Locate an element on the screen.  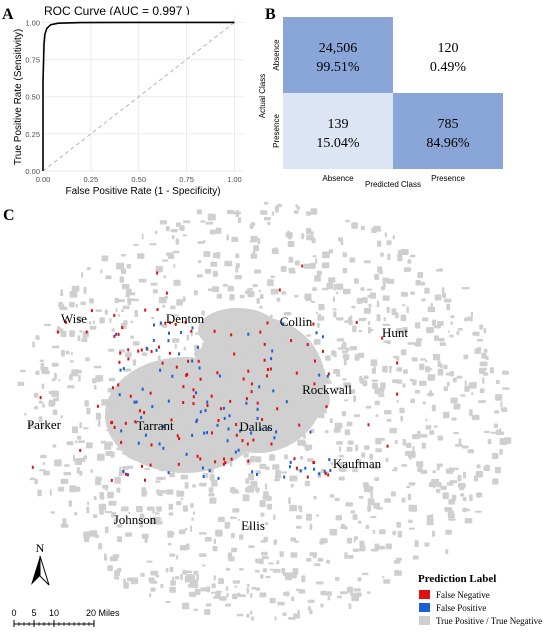
cm-y-tick-label: Presence is located at coordinates (276, 131).